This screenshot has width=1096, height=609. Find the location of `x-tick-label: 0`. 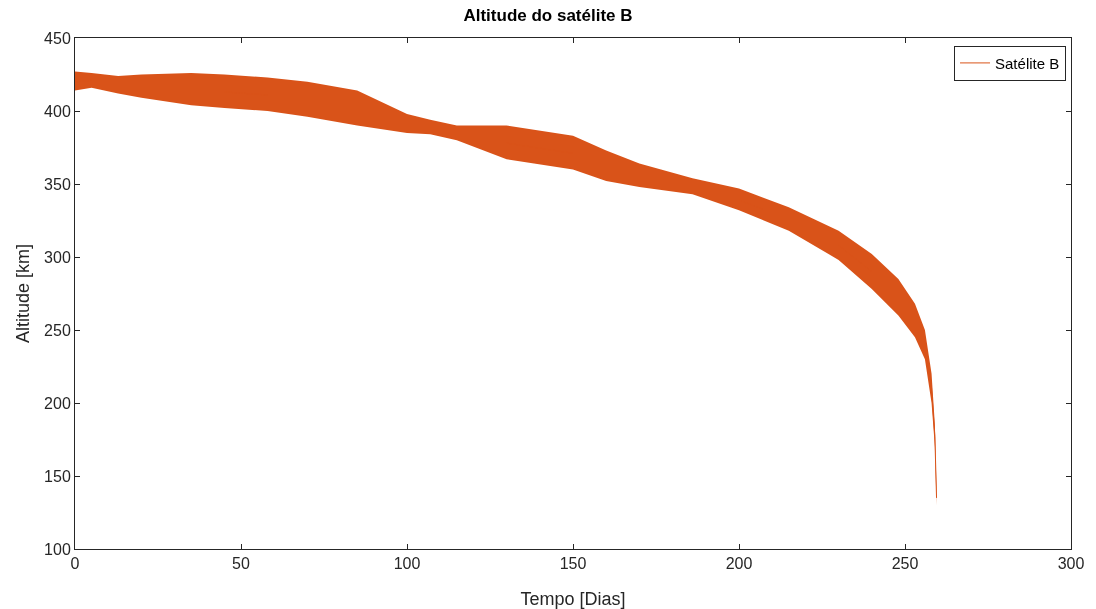

x-tick-label: 0 is located at coordinates (75, 564).